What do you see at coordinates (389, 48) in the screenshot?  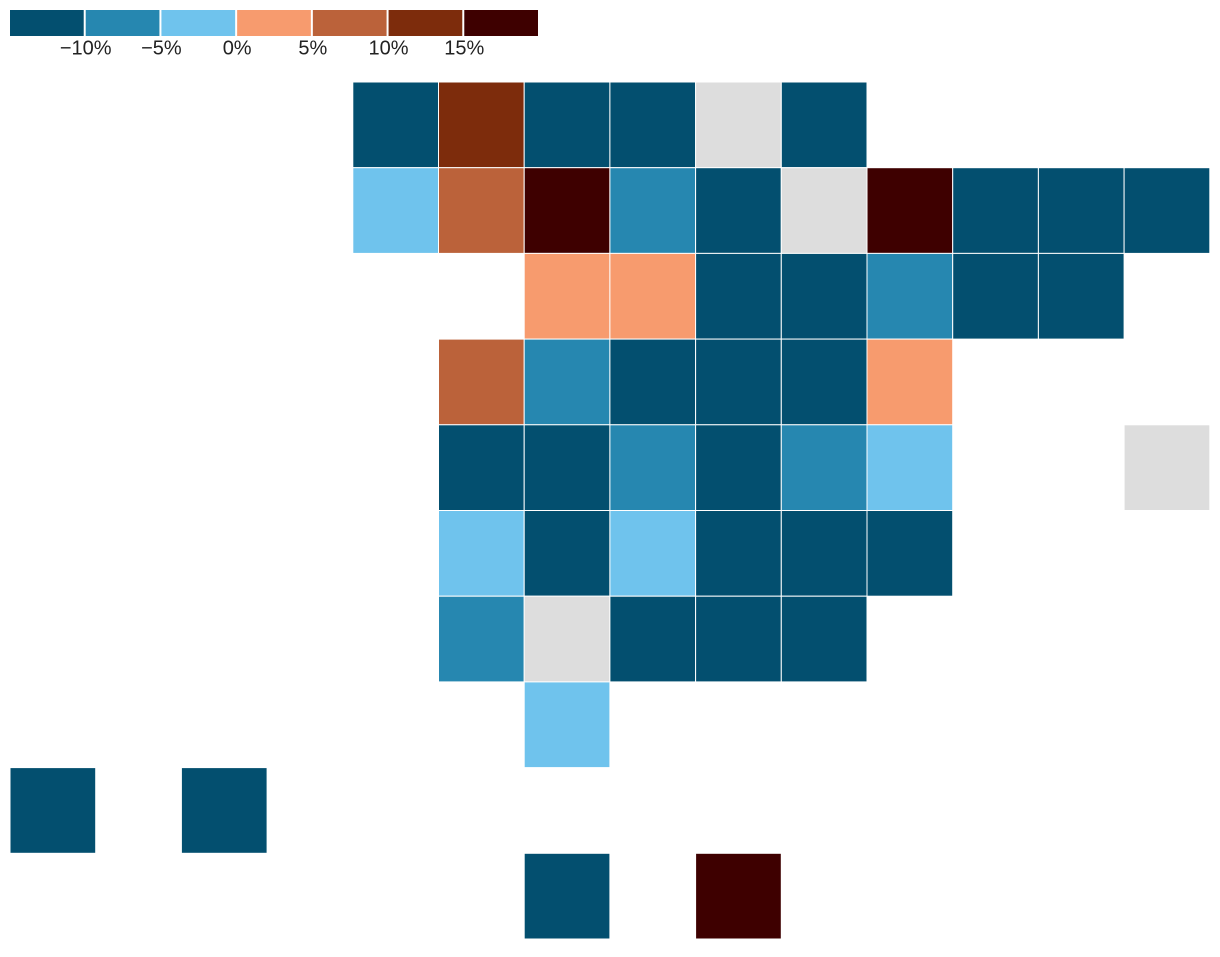 I see `legend-label: 10%` at bounding box center [389, 48].